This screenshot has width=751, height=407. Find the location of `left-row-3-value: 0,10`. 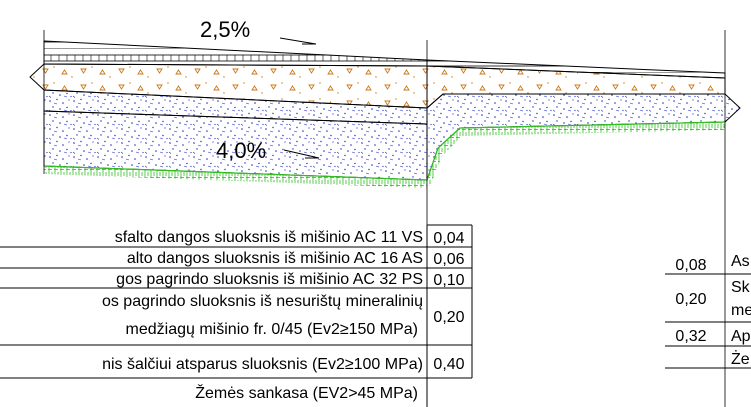

left-row-3-value: 0,10 is located at coordinates (448, 280).